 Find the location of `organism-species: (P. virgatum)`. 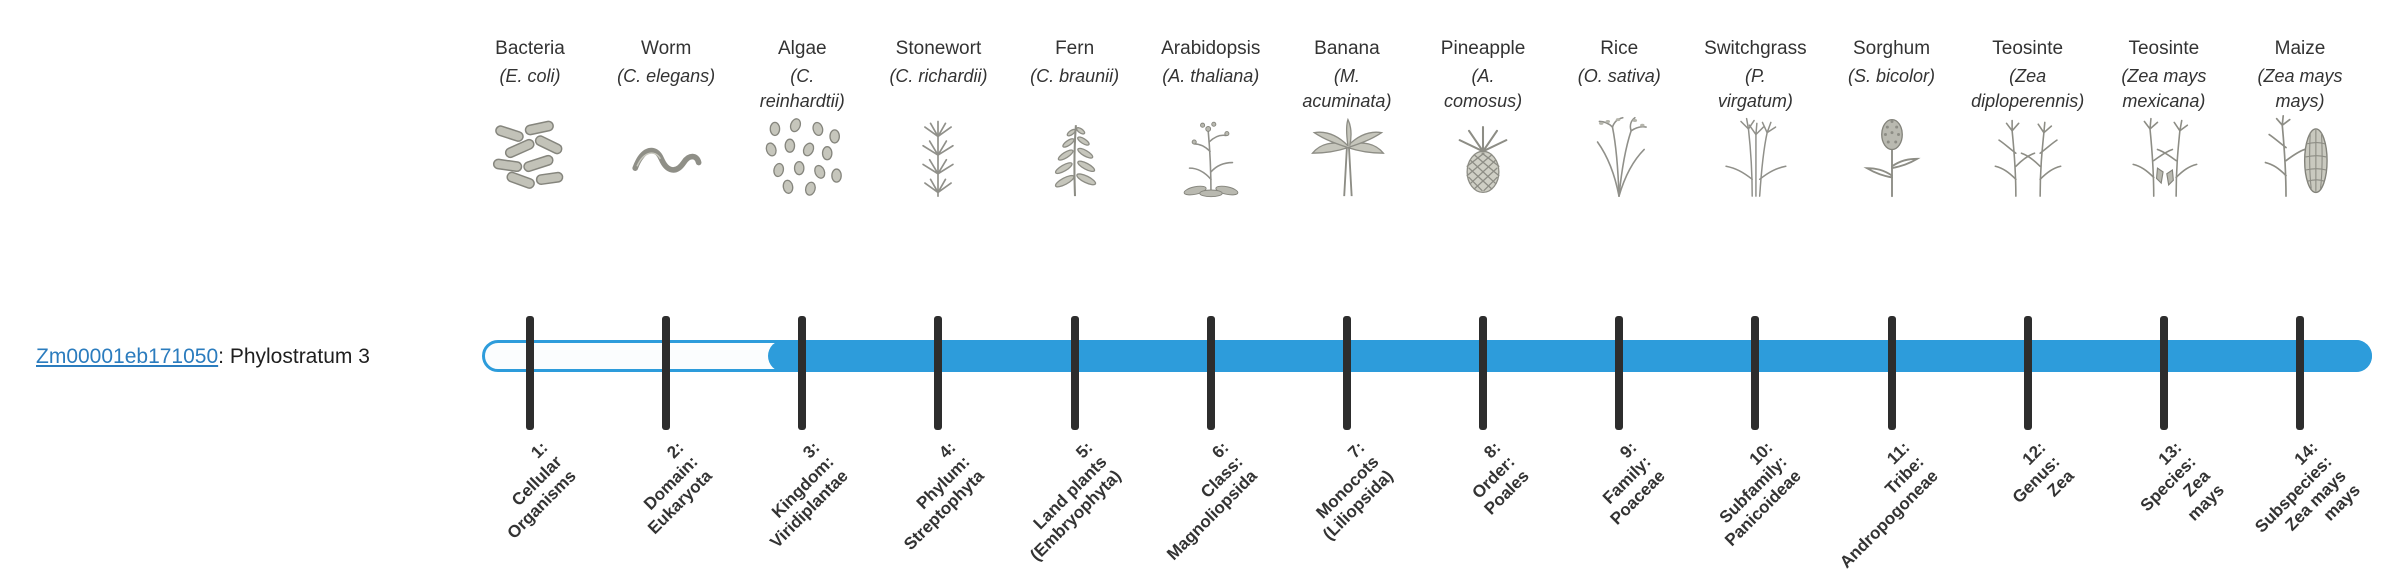

organism-species: (P. virgatum) is located at coordinates (1755, 88).